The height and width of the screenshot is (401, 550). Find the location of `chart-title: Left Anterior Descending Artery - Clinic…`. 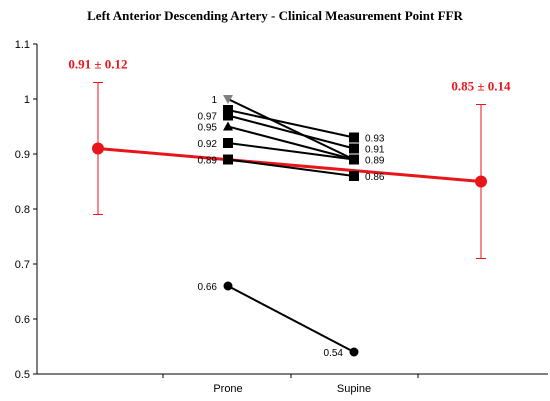

chart-title: Left Anterior Descending Artery - Clinic… is located at coordinates (275, 15).